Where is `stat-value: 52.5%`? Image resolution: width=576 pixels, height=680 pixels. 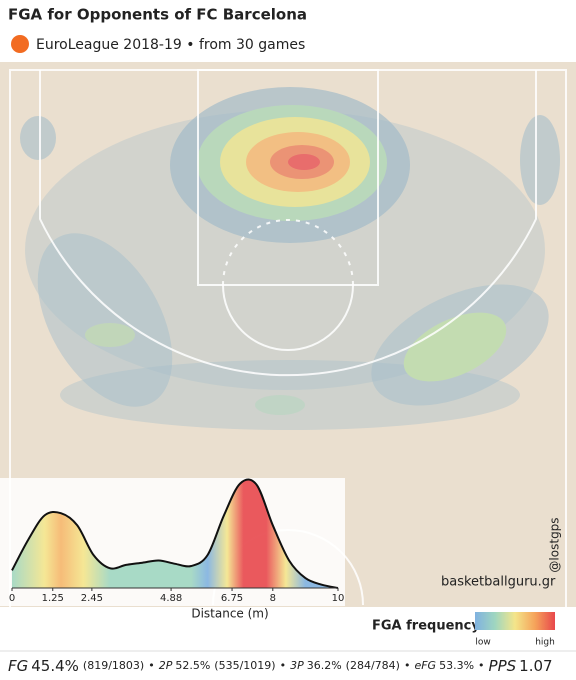
stat-value: 52.5% is located at coordinates (192, 665).